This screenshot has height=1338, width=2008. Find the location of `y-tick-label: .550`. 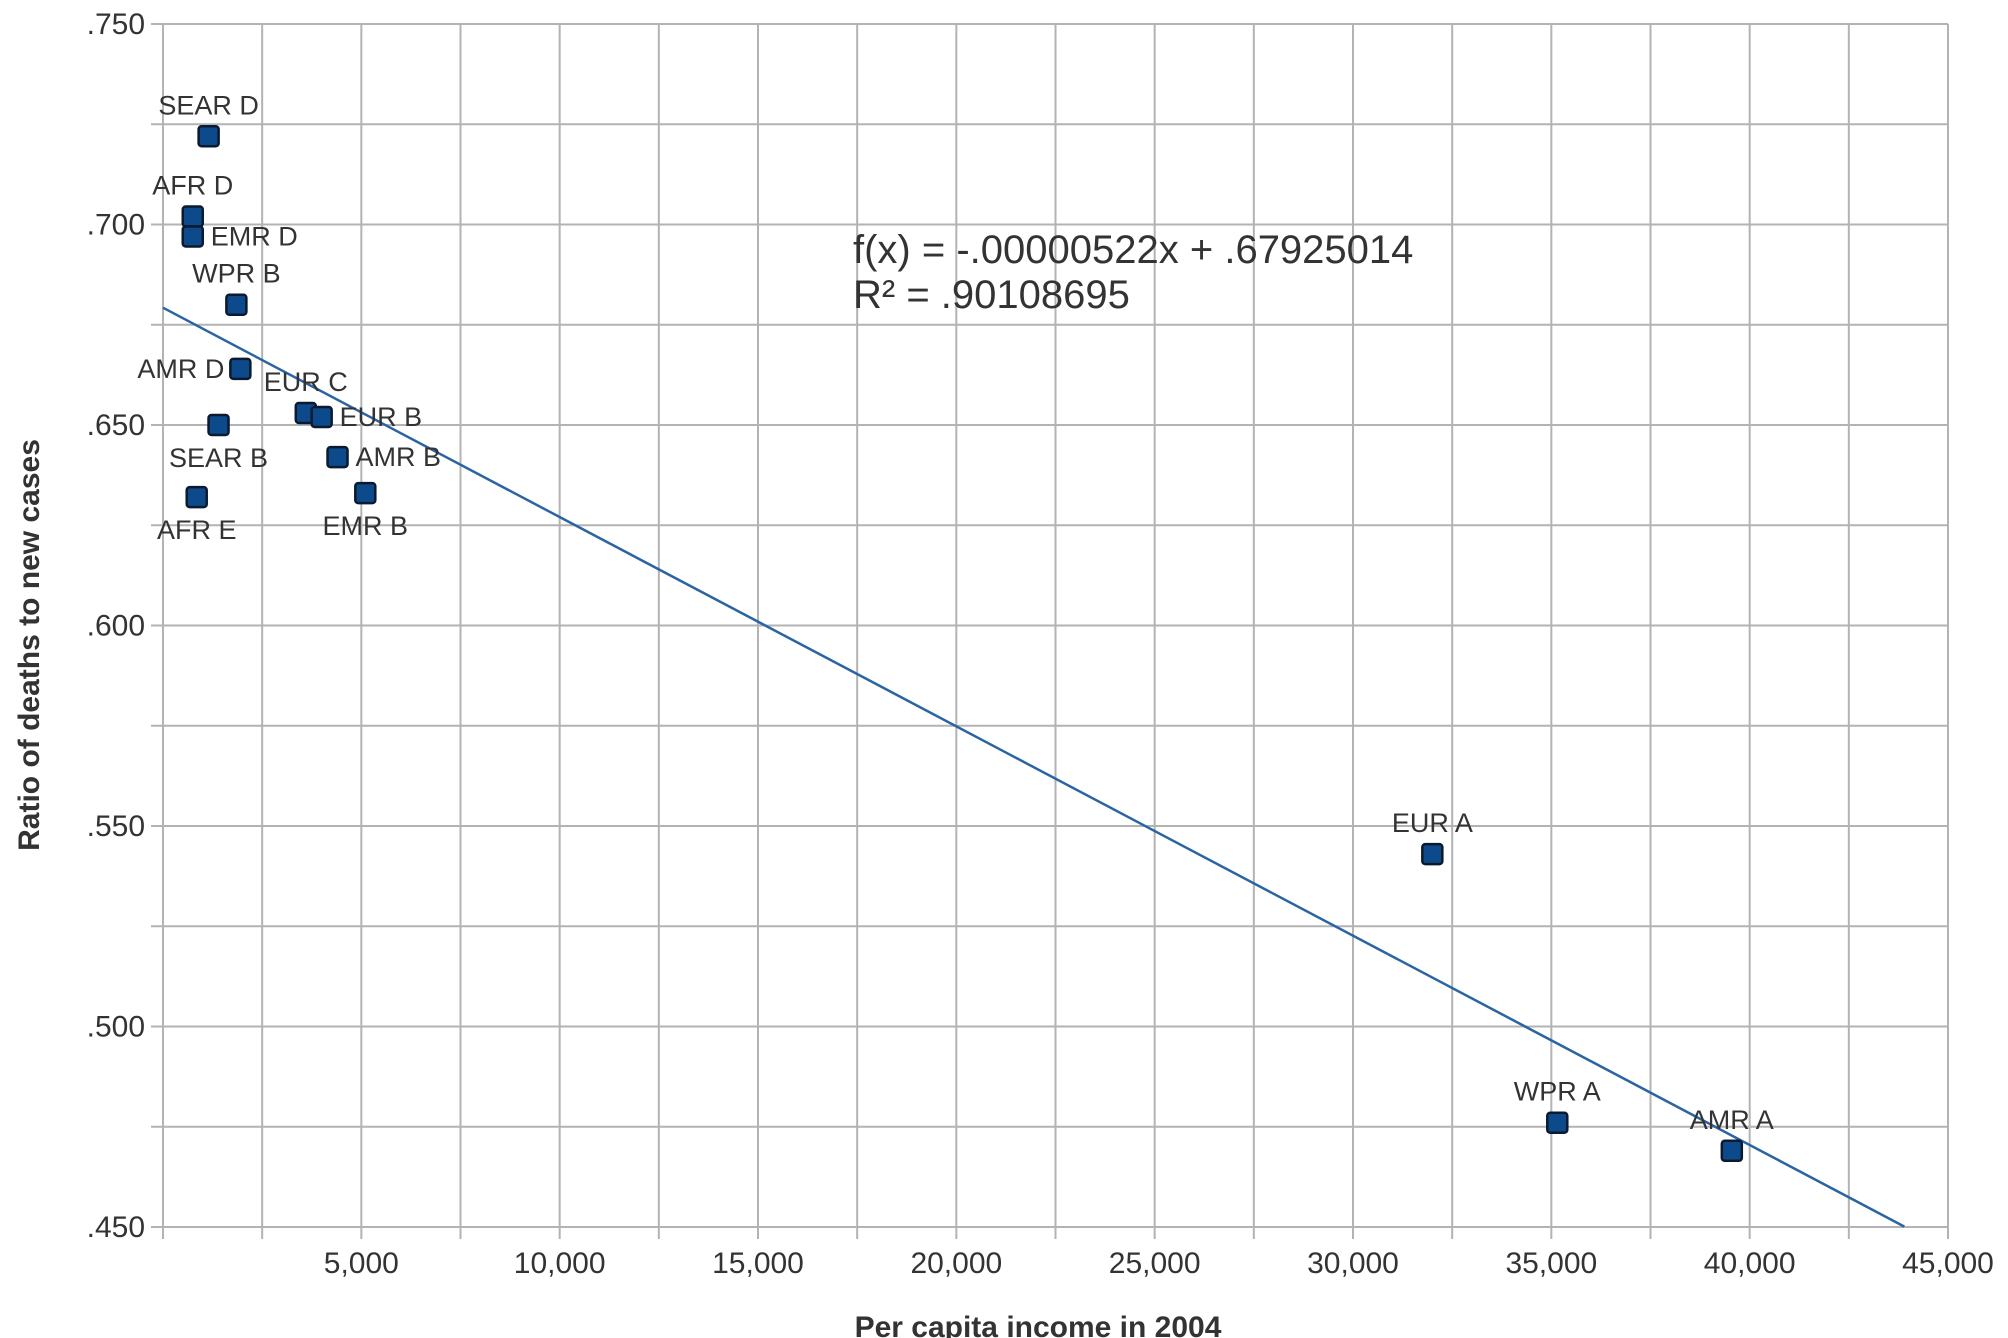

y-tick-label: .550 is located at coordinates (116, 826).